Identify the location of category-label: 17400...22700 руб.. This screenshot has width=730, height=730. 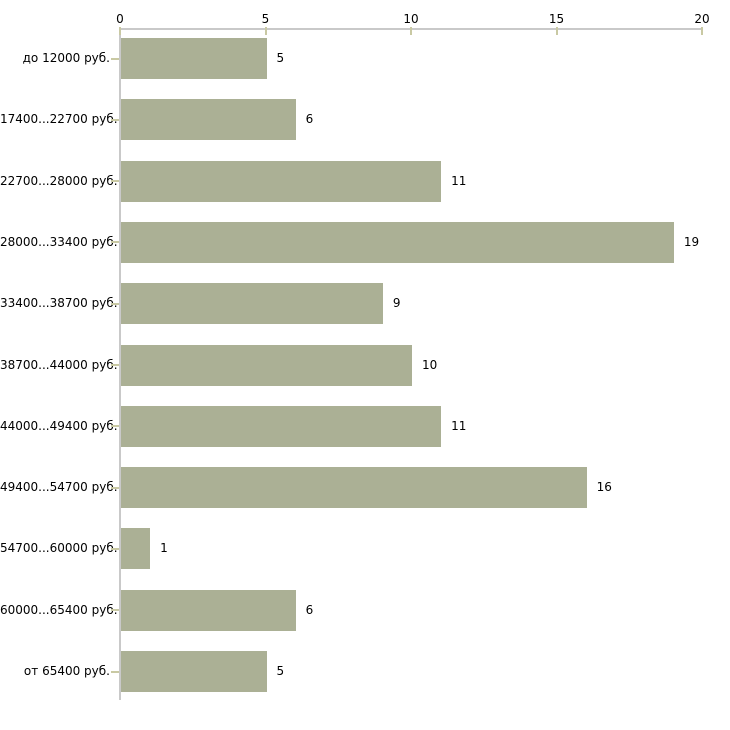
(59, 119).